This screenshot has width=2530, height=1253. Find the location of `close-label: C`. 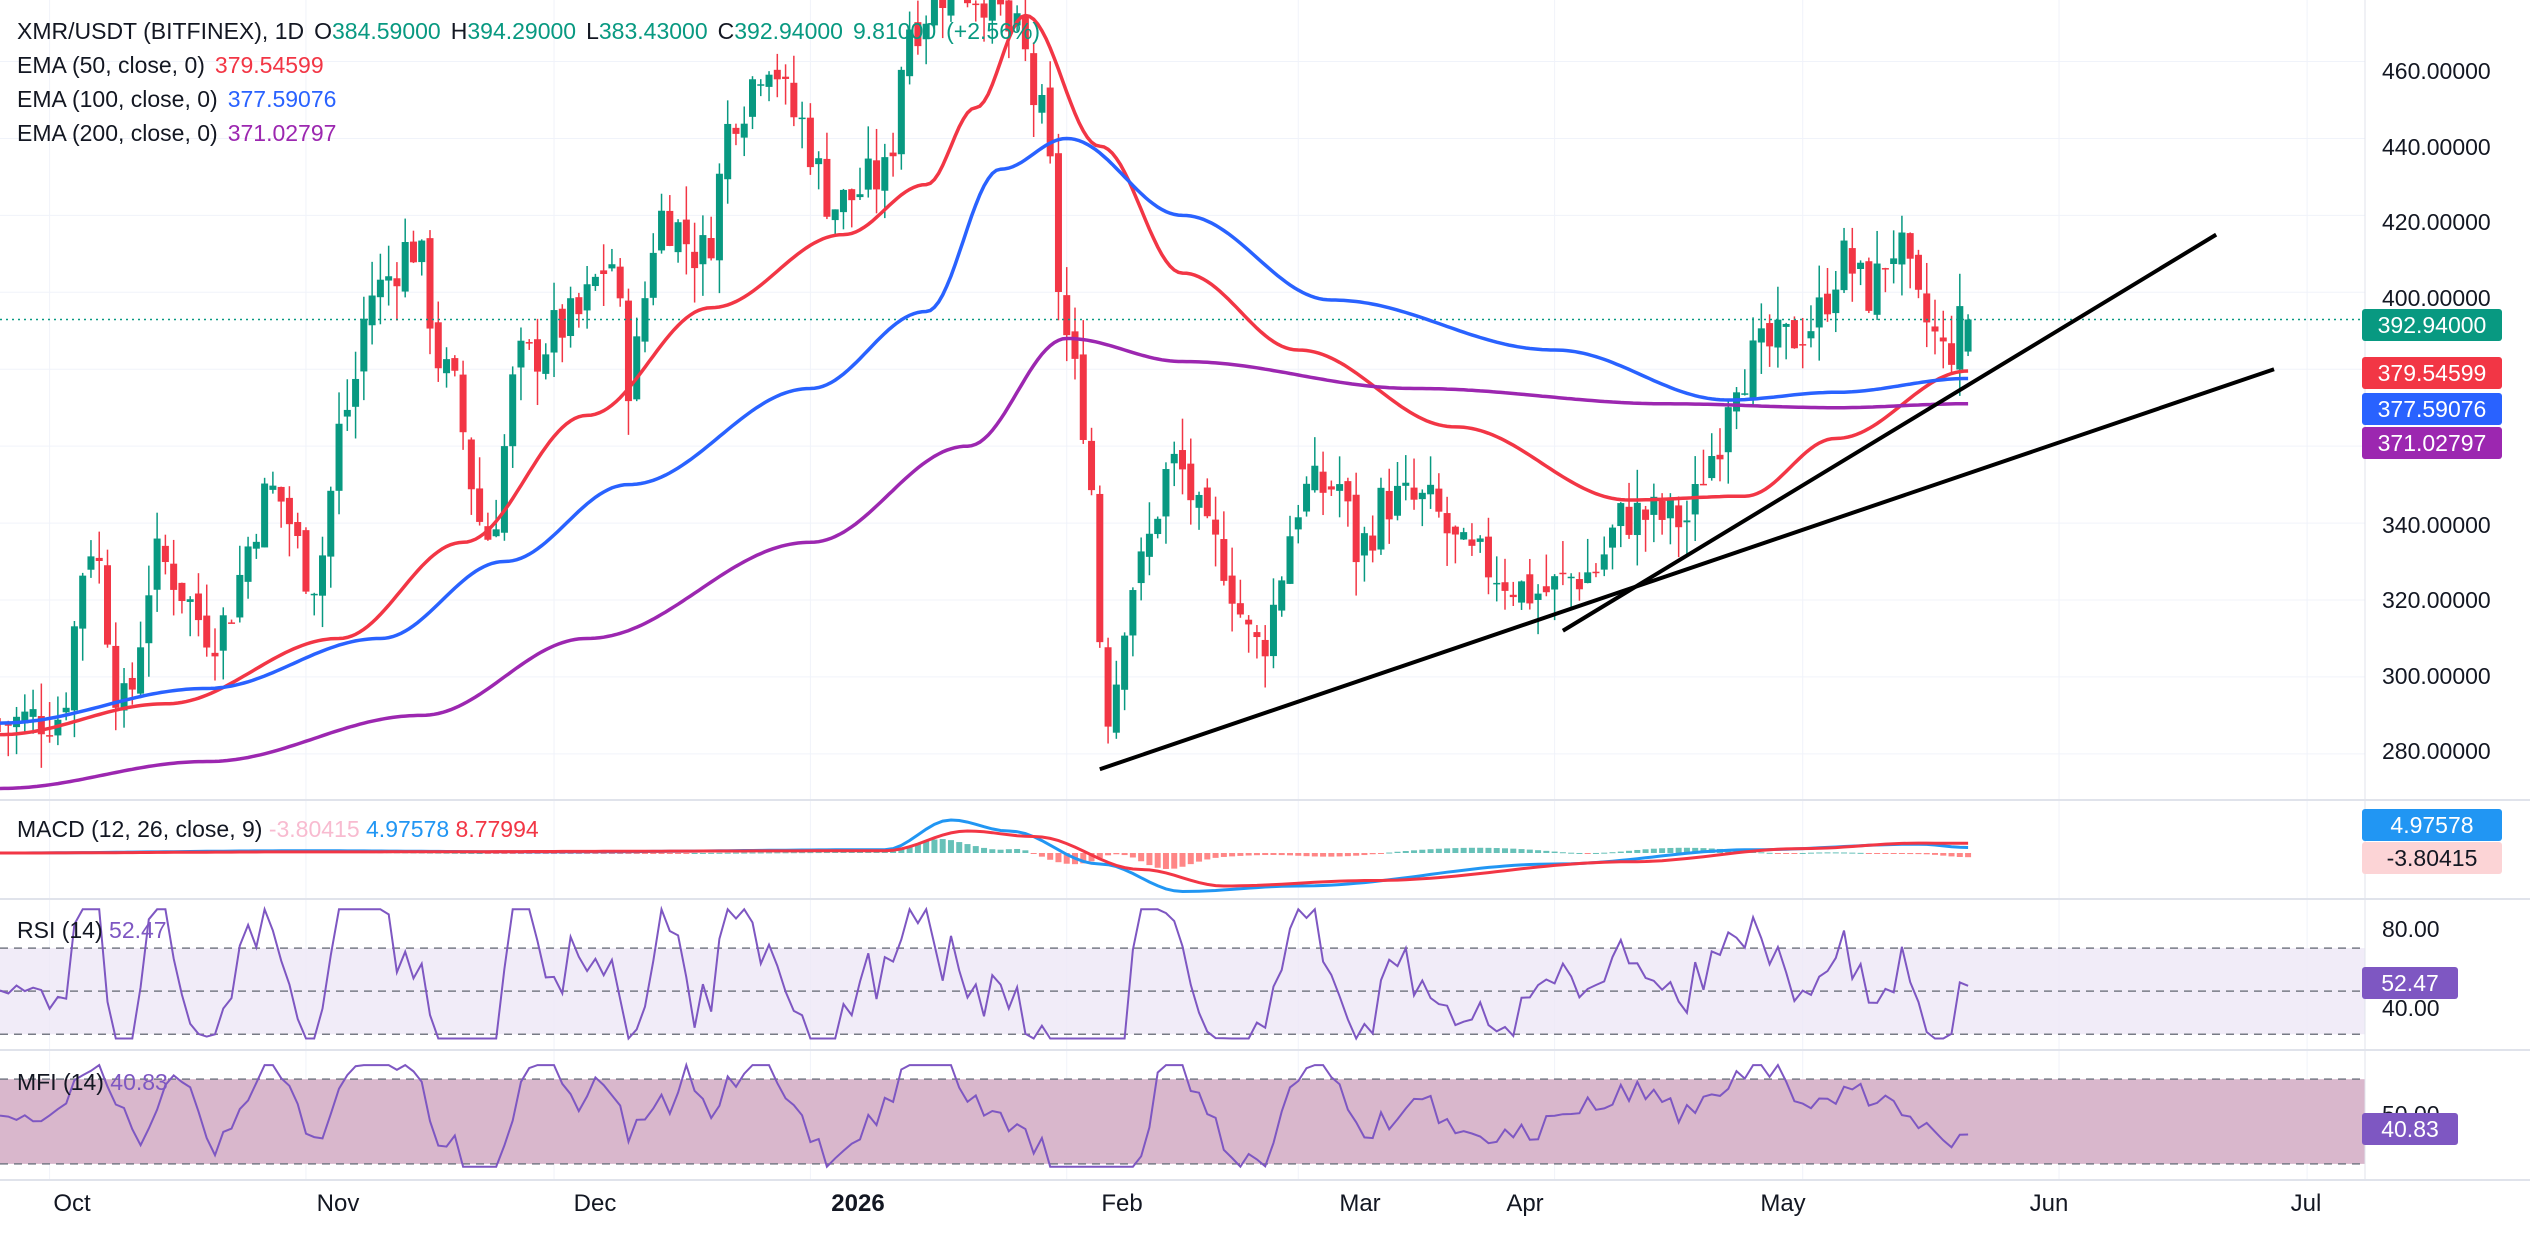

close-label: C is located at coordinates (726, 31).